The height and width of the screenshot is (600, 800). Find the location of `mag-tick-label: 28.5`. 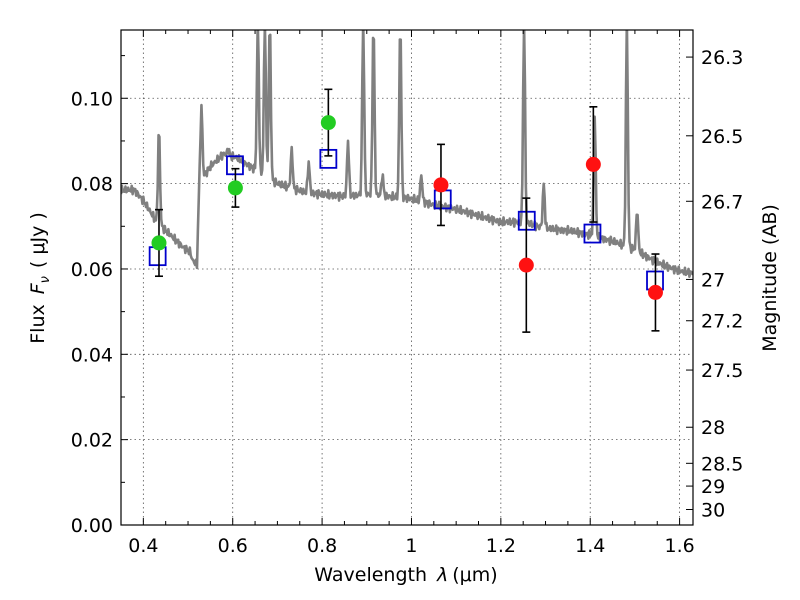

mag-tick-label: 28.5 is located at coordinates (722, 464).